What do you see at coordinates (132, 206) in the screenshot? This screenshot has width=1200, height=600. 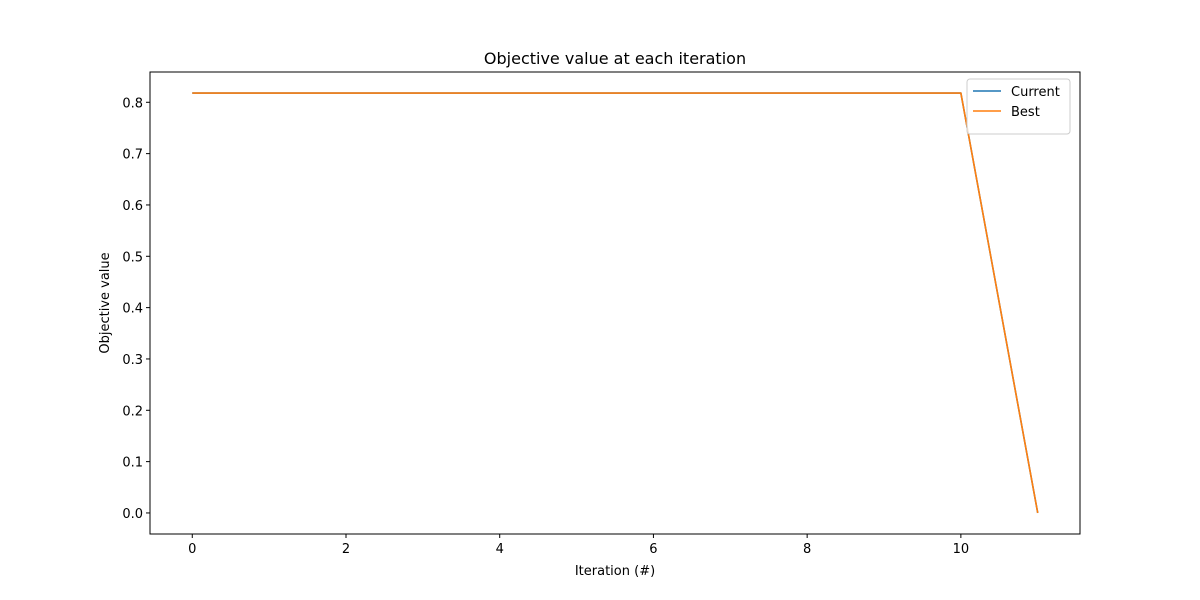 I see `y-tick-label: 0.6` at bounding box center [132, 206].